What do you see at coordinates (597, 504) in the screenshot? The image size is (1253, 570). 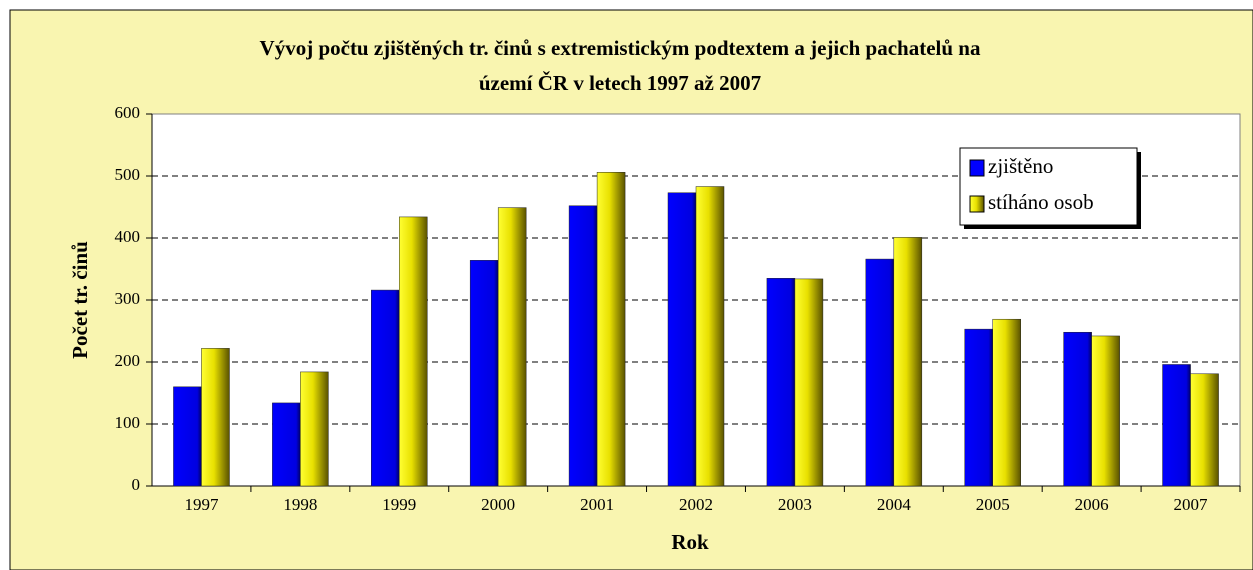 I see `x-tick-label: 2001` at bounding box center [597, 504].